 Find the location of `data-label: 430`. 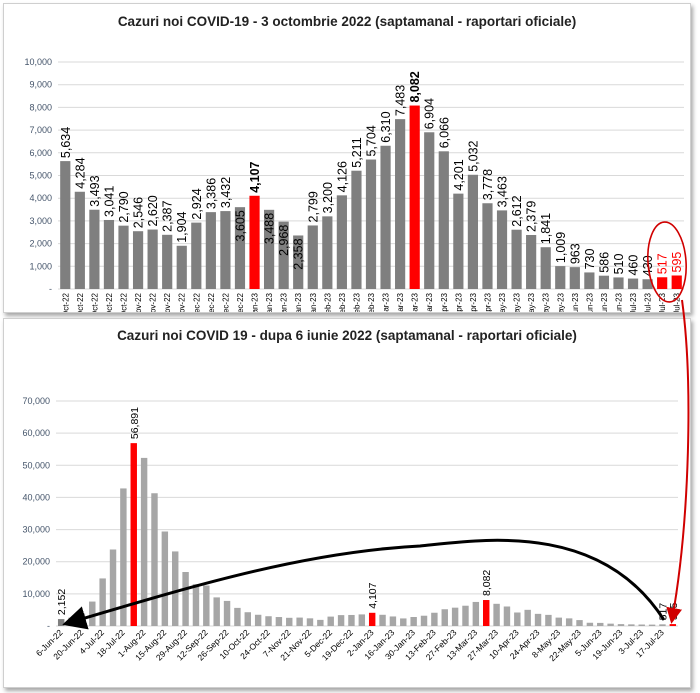

data-label: 430 is located at coordinates (648, 265).